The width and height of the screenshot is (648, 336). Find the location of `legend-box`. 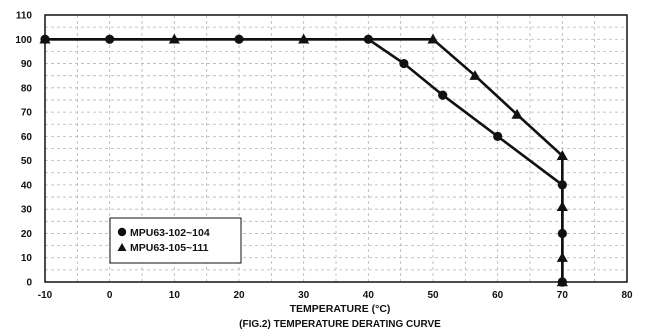

legend-box is located at coordinates (175, 240).